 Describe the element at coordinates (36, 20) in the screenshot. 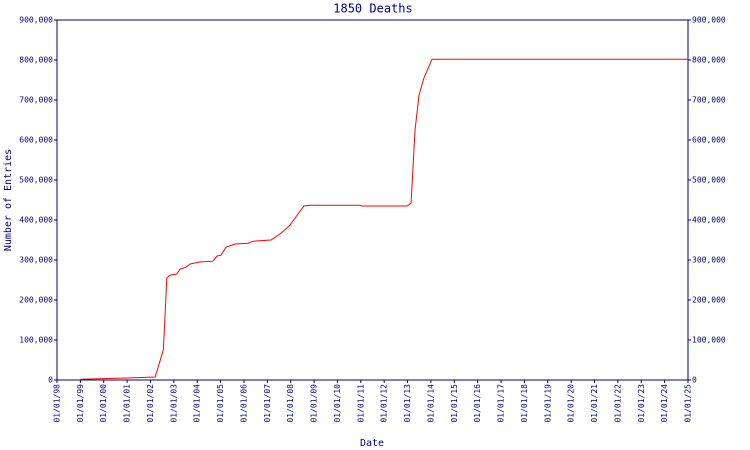

I see `y-tick-label: 900,000` at that location.